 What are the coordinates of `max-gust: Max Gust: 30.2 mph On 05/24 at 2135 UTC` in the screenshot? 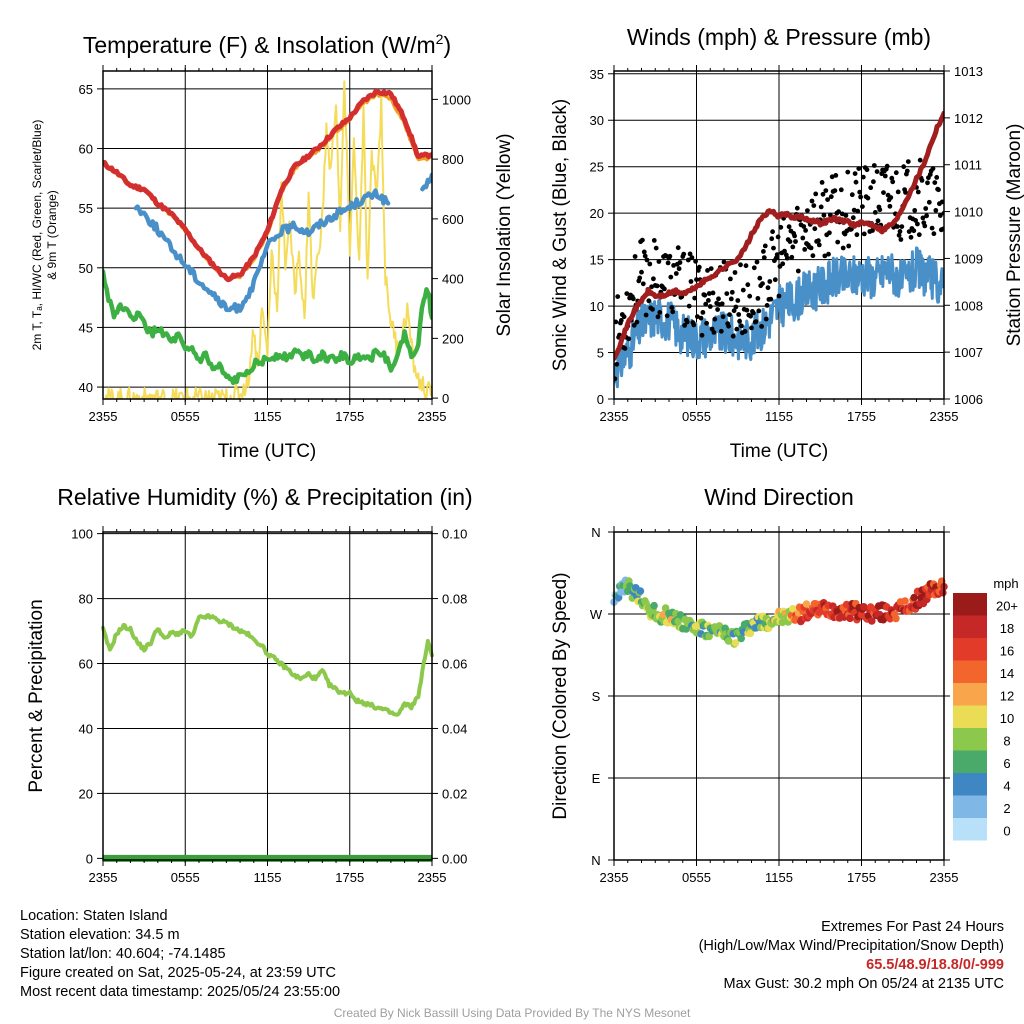 It's located at (863, 984).